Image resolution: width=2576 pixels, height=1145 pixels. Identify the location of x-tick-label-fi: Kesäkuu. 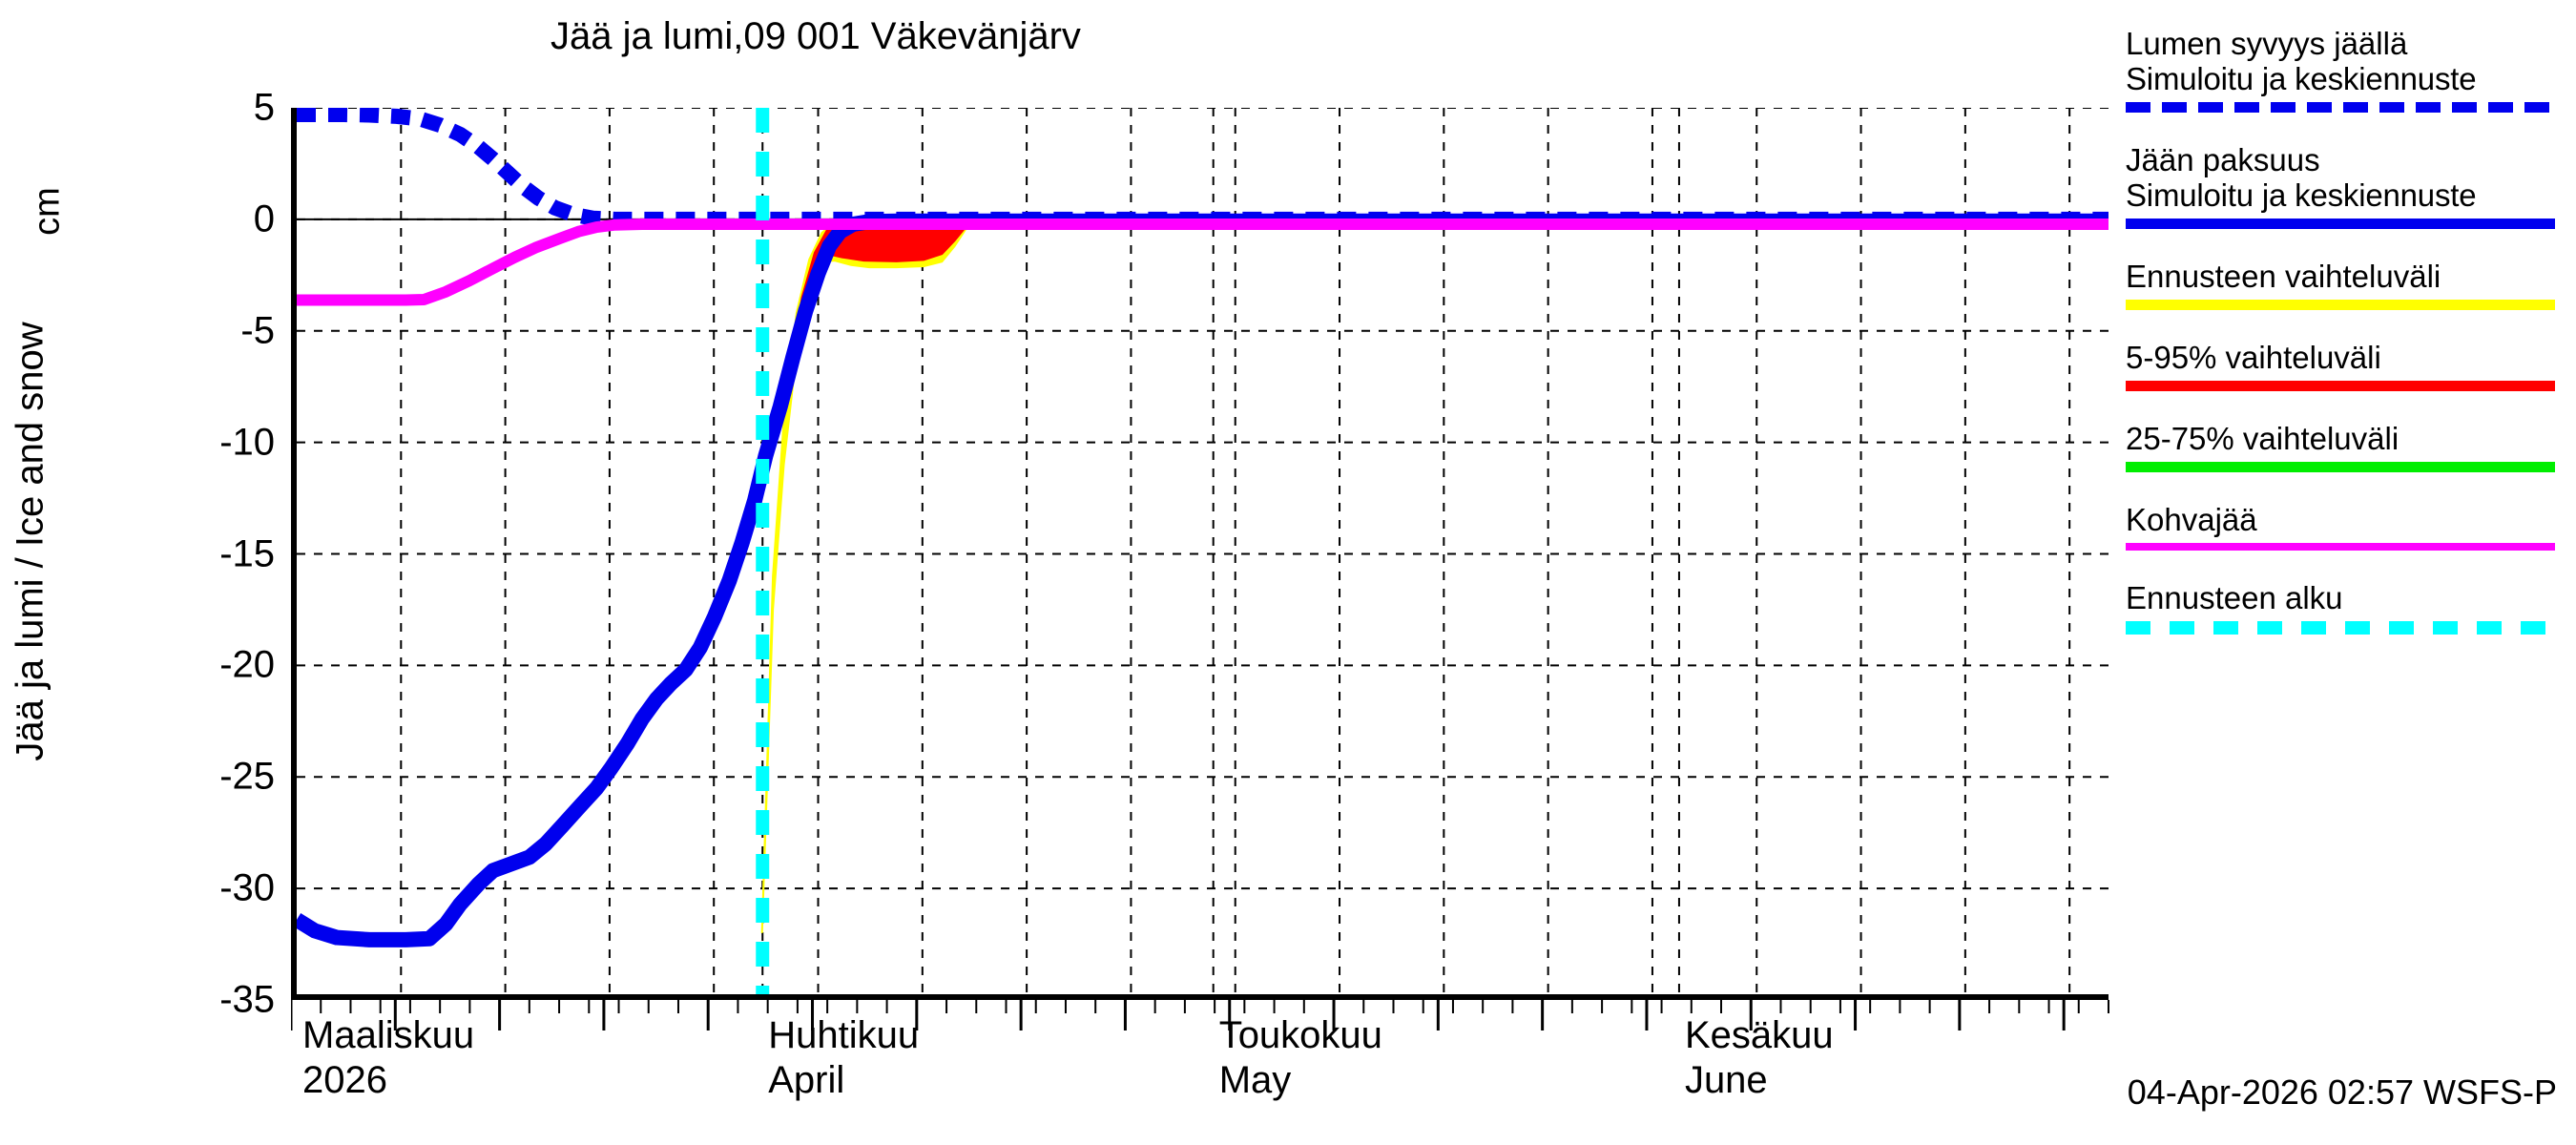
(1759, 1035).